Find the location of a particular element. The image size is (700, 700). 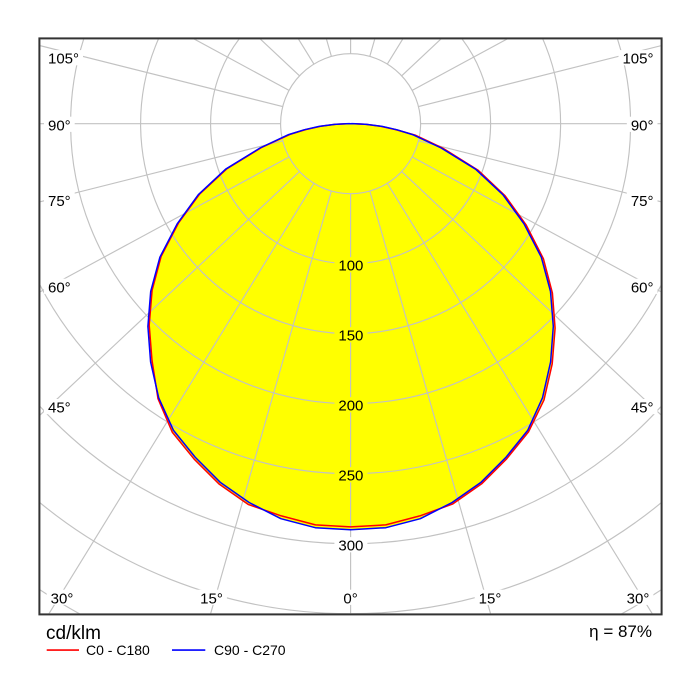

svg-text: η = 87% is located at coordinates (620, 631).